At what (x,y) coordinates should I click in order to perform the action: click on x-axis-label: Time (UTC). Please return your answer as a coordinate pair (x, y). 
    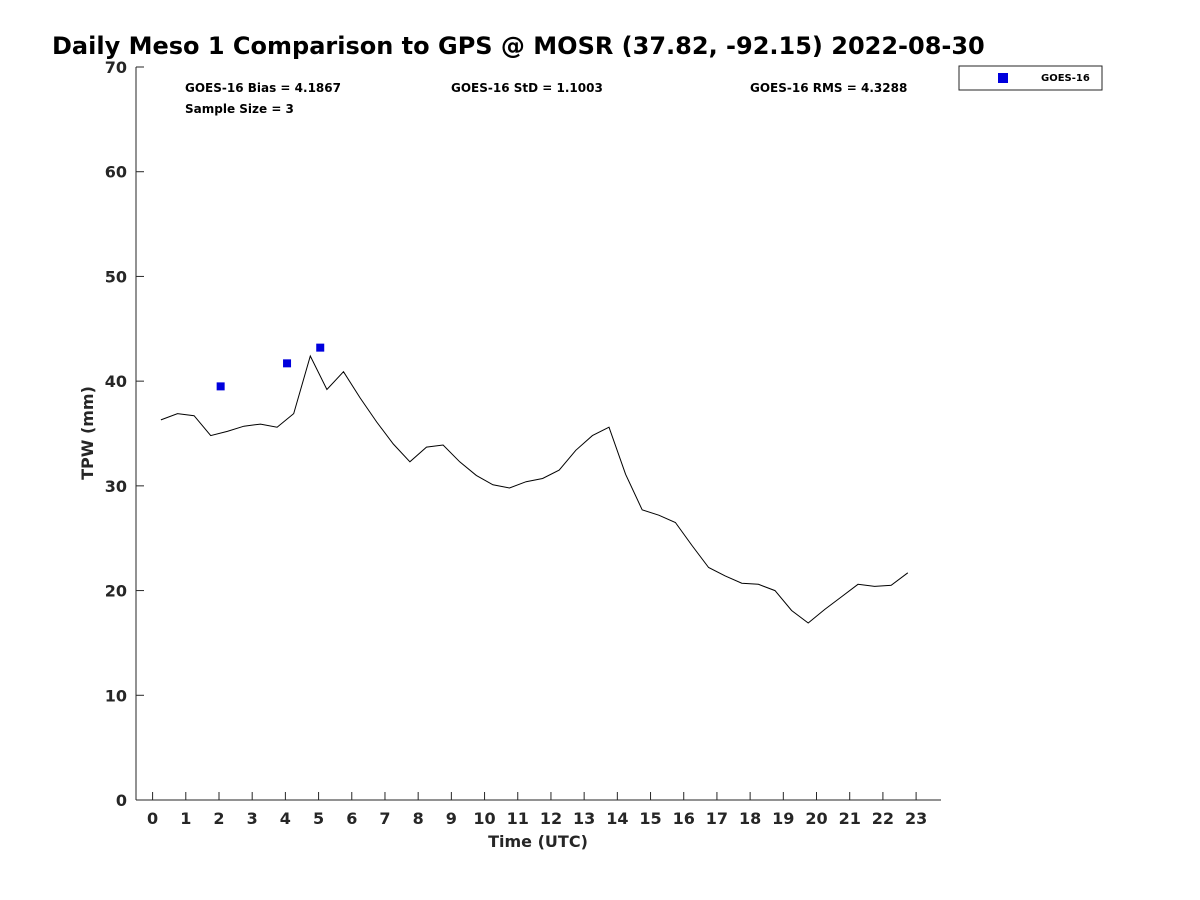
    Looking at the image, I should click on (538, 841).